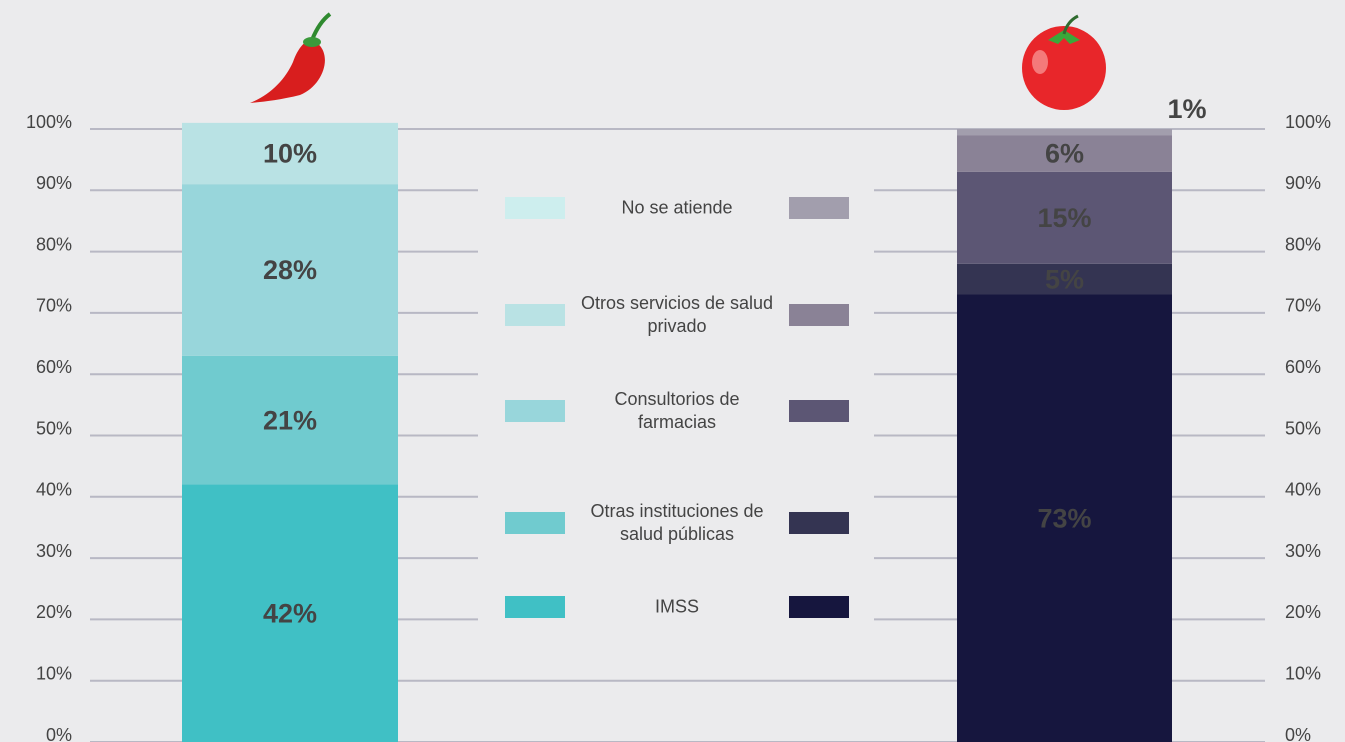 The height and width of the screenshot is (742, 1345). What do you see at coordinates (1303, 490) in the screenshot?
I see `y2-tick-label: 40%` at bounding box center [1303, 490].